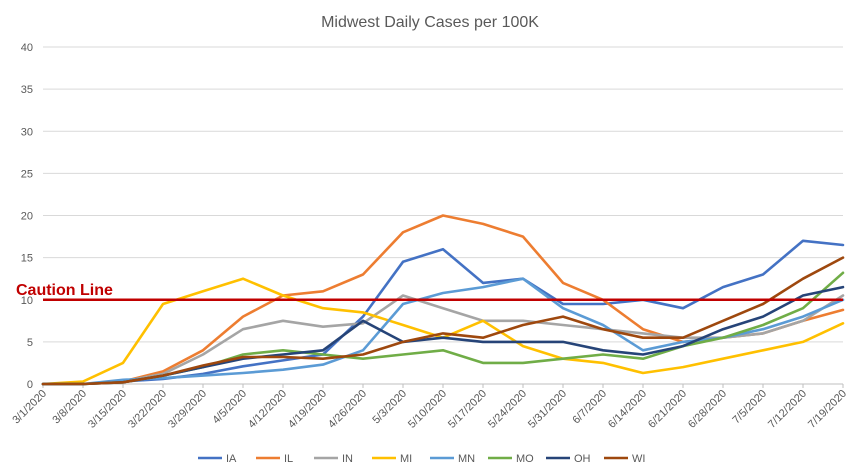 Image resolution: width=861 pixels, height=471 pixels. Describe the element at coordinates (27, 301) in the screenshot. I see `y-tick-label: 10` at that location.